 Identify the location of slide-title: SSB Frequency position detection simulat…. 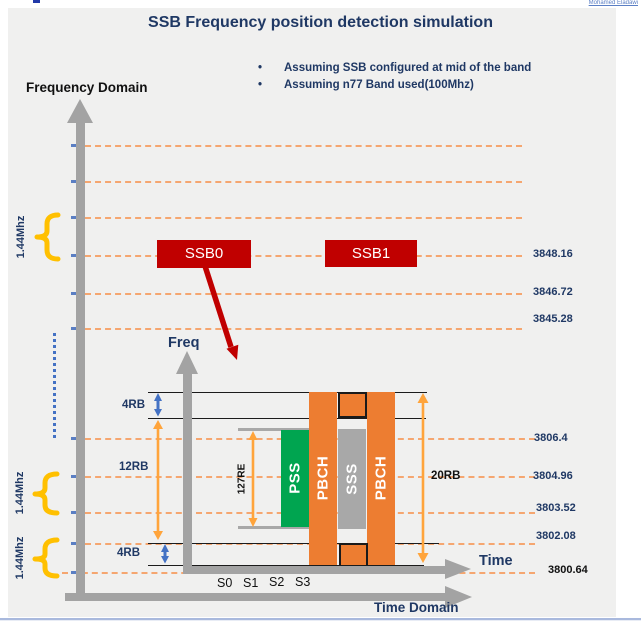
(320, 22).